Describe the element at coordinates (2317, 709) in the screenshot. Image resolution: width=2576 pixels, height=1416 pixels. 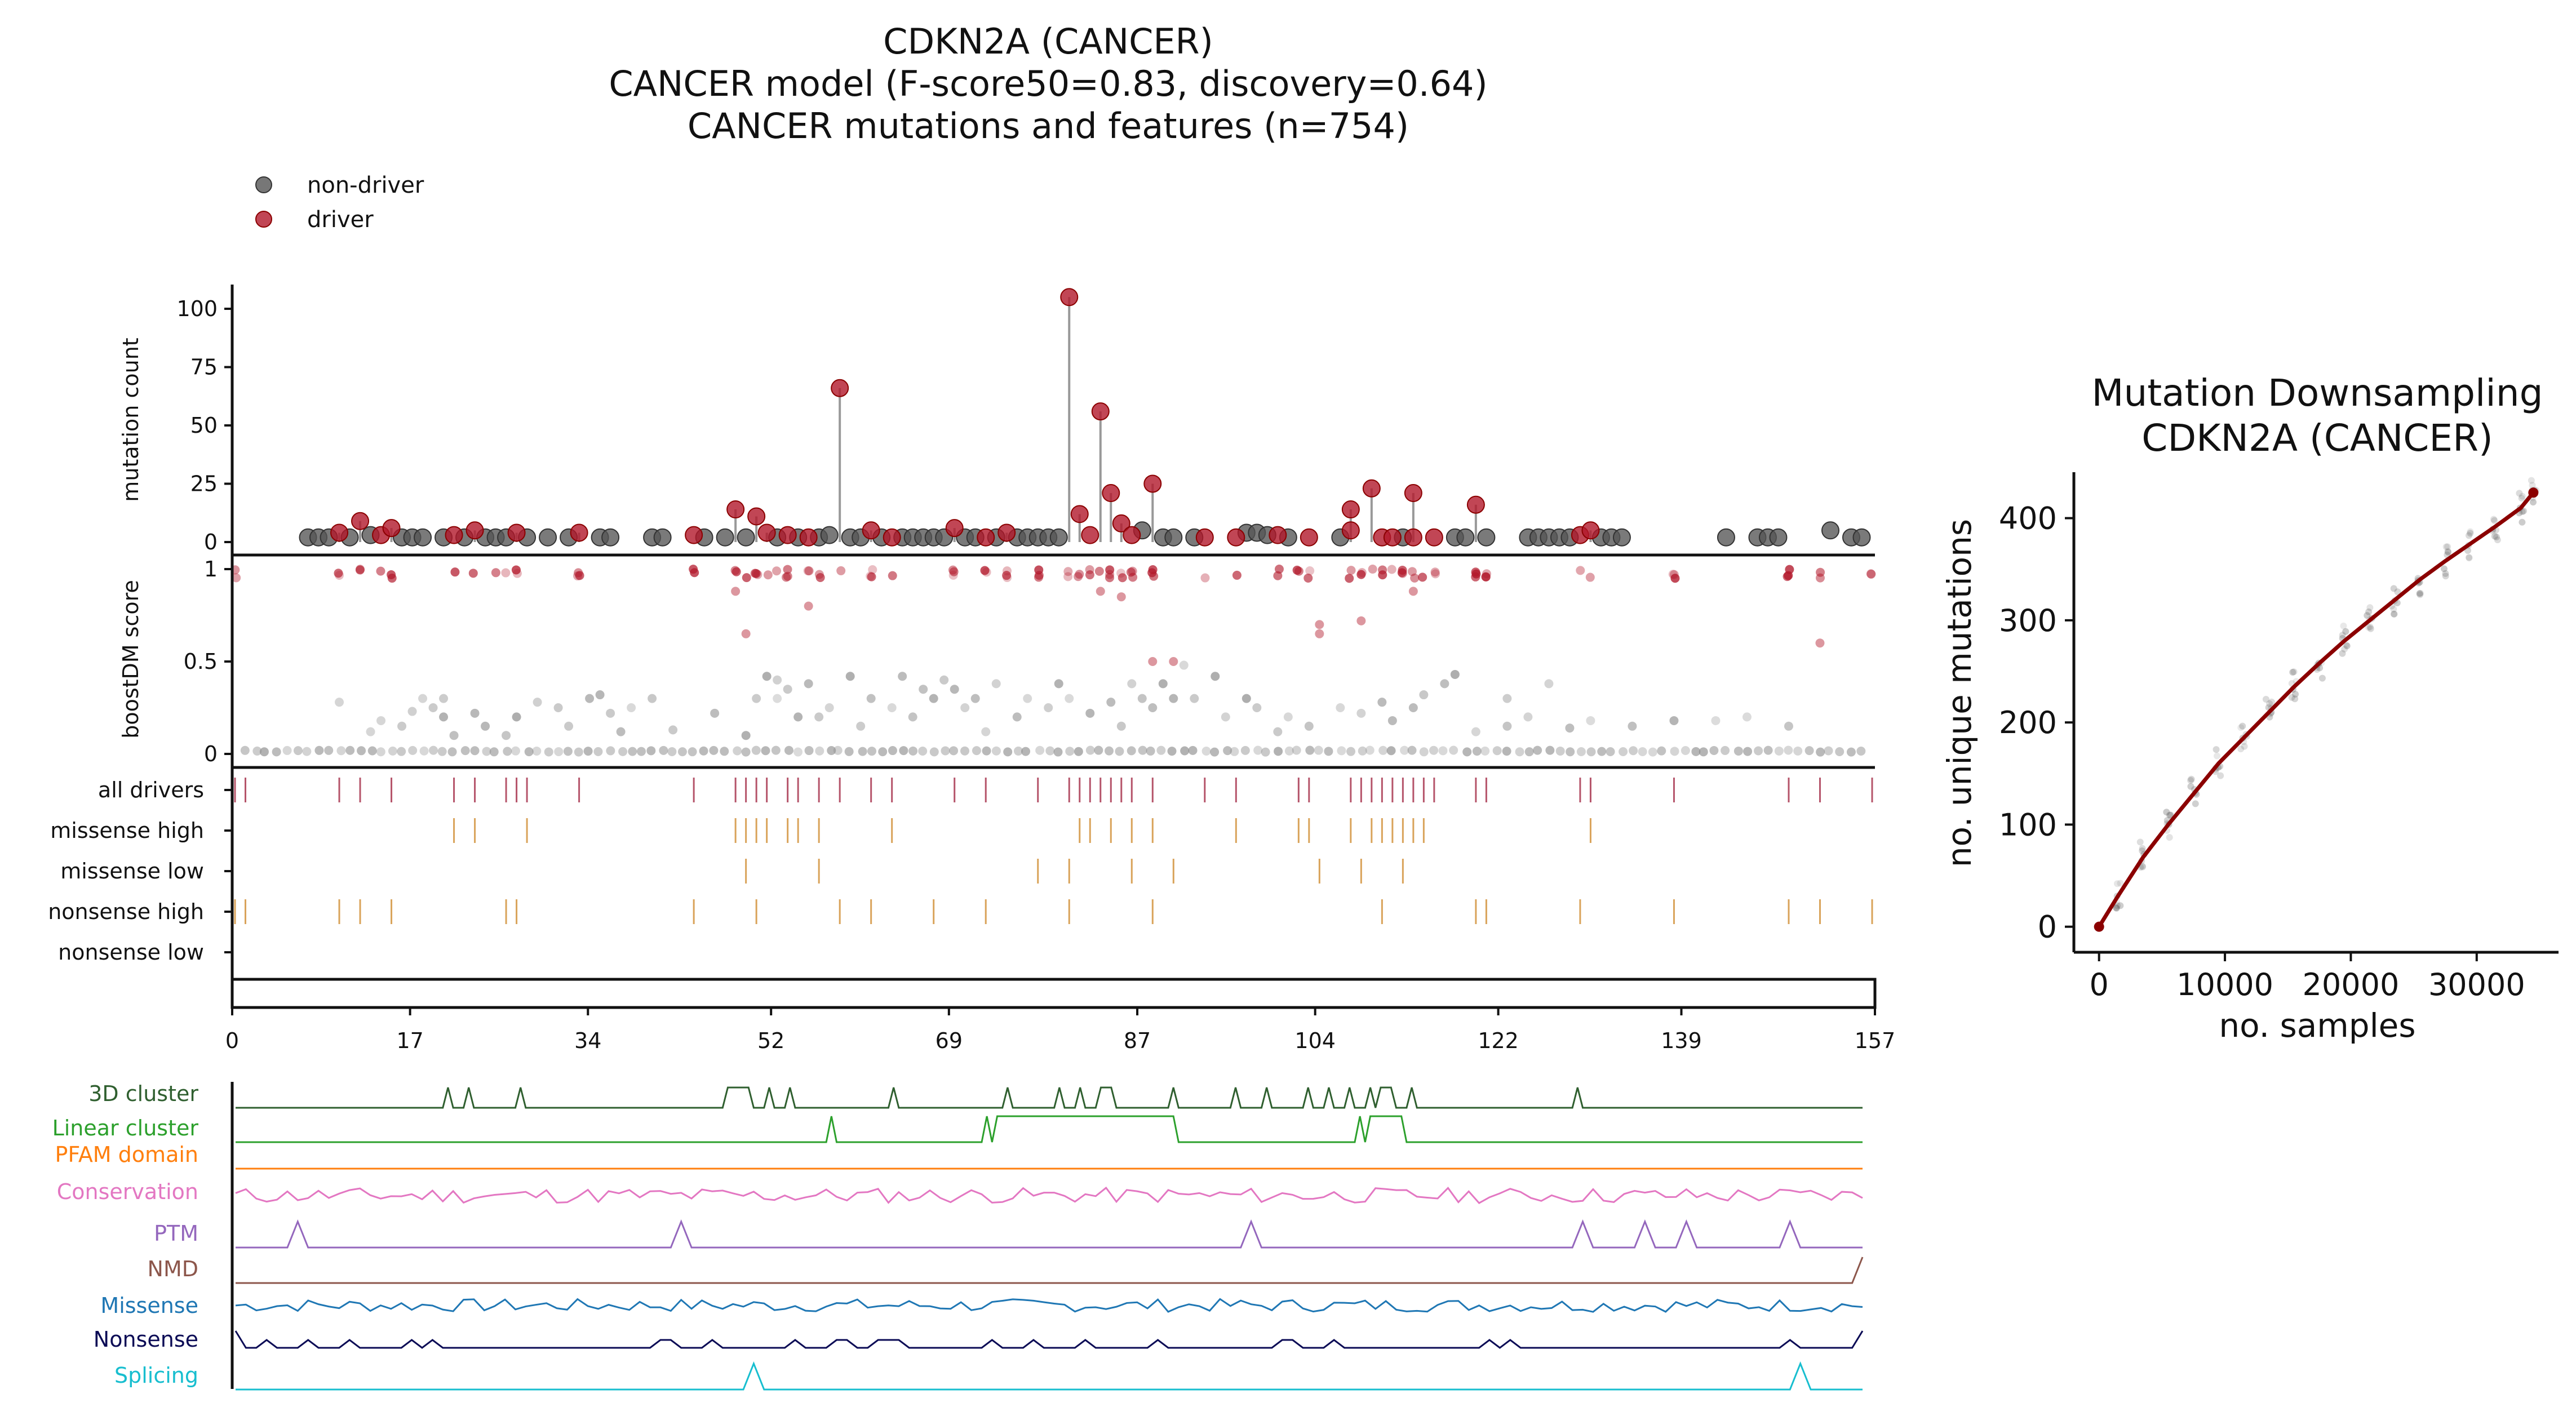
I see `downsampling-endpoints` at that location.